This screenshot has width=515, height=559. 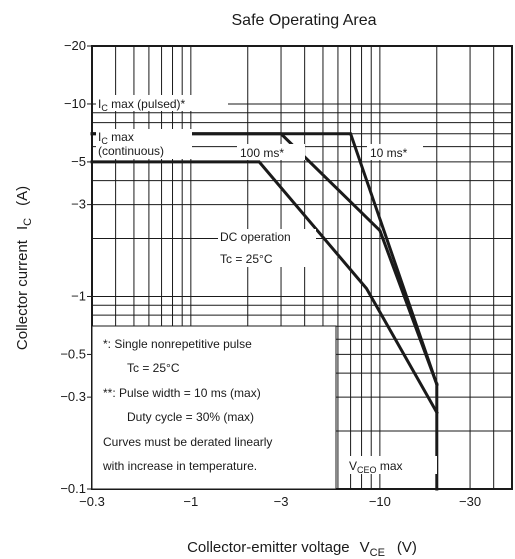 What do you see at coordinates (302, 549) in the screenshot?
I see `x-axis-label: Collector-emitter voltage VCE (V)` at bounding box center [302, 549].